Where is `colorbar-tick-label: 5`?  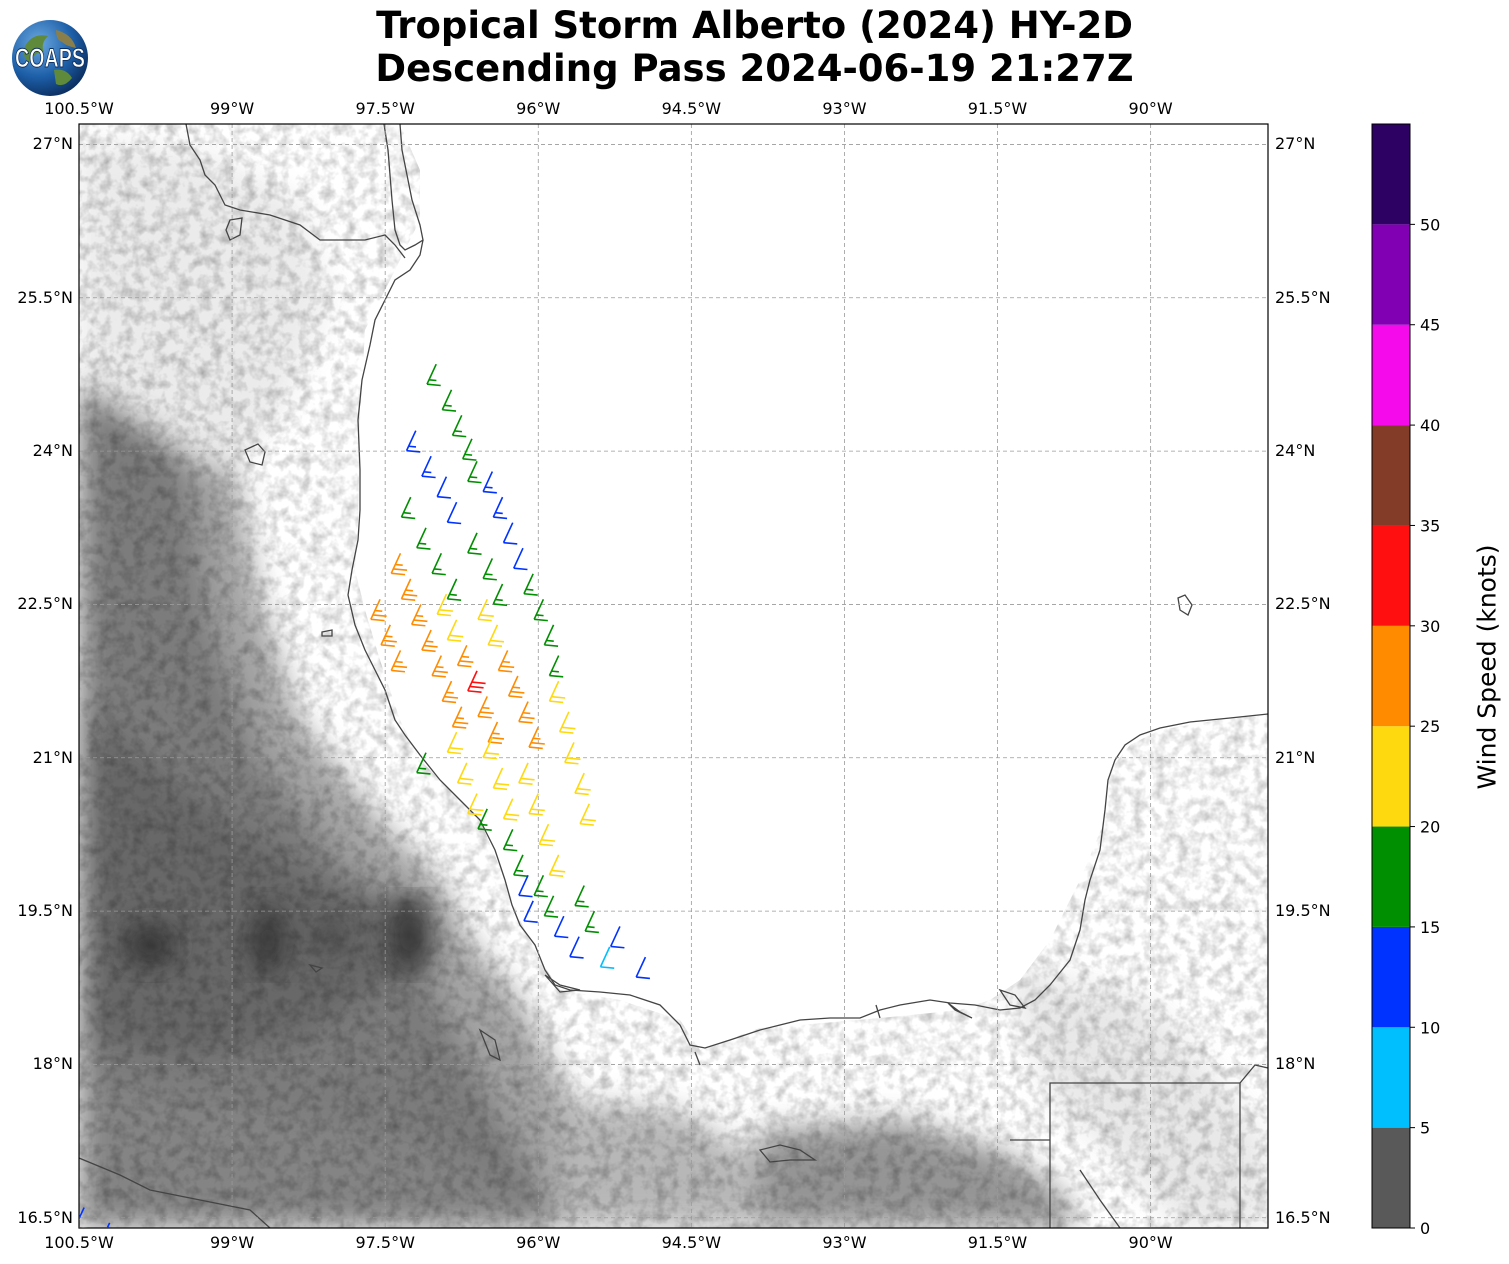
colorbar-tick-label: 5 is located at coordinates (1425, 1128).